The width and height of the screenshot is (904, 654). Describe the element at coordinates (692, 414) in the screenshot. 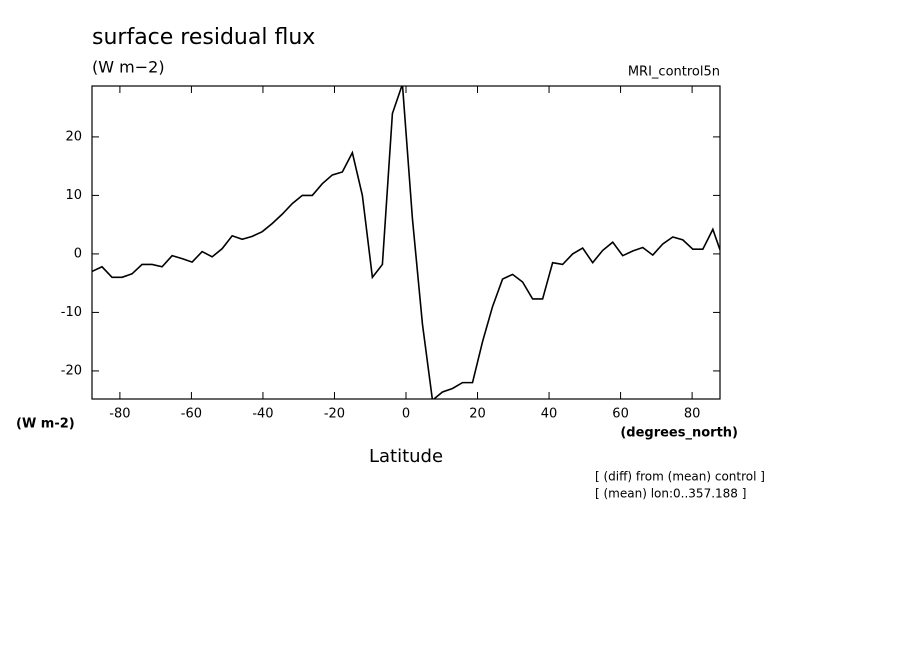

I see `x-tick-label: 80` at that location.